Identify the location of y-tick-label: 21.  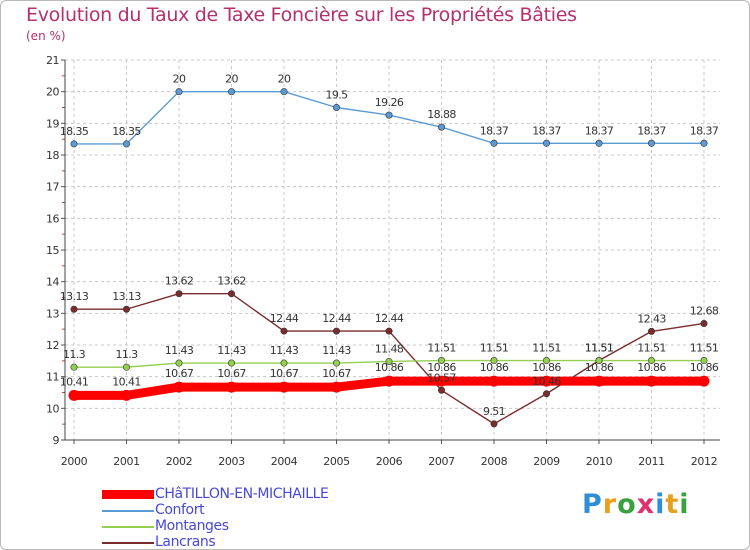
(52, 60).